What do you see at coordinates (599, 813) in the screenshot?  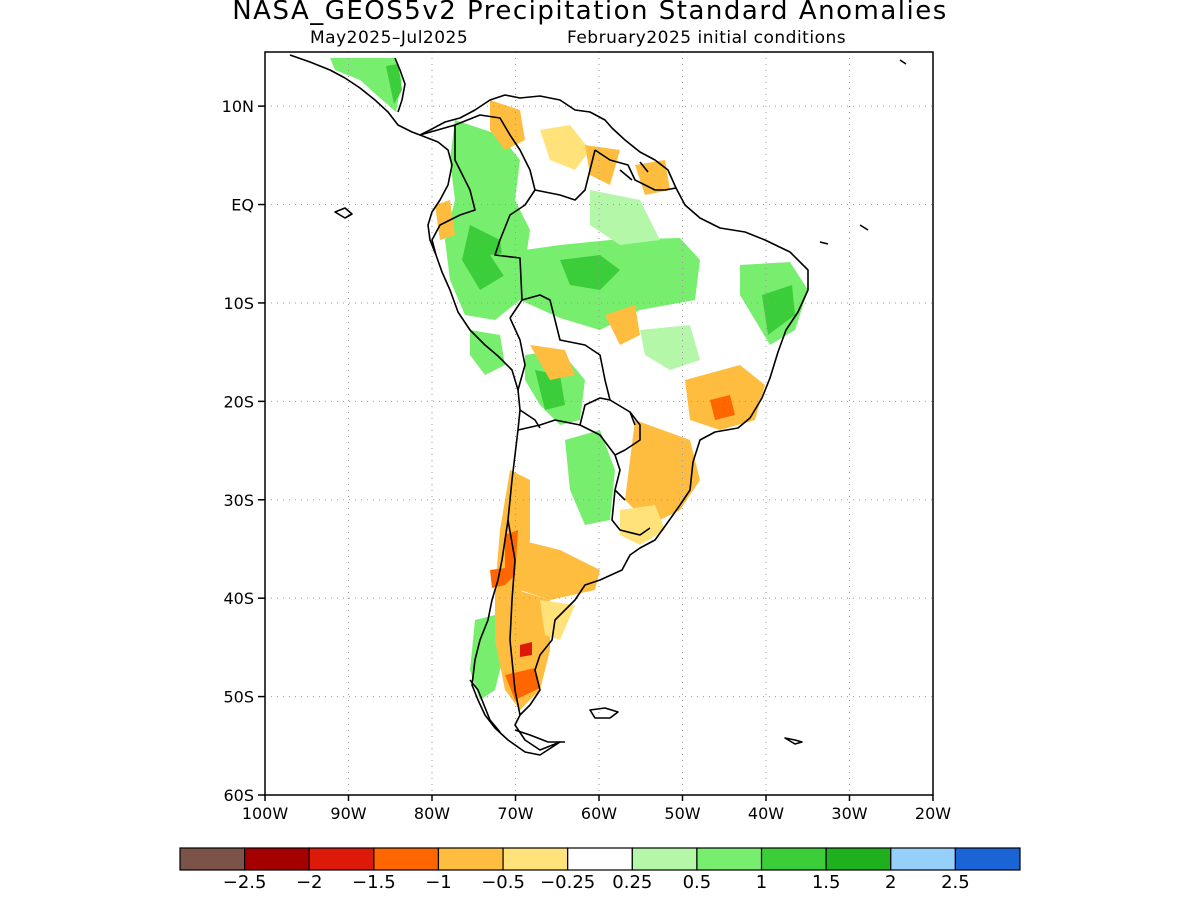 I see `lon-tick-label: 60W` at bounding box center [599, 813].